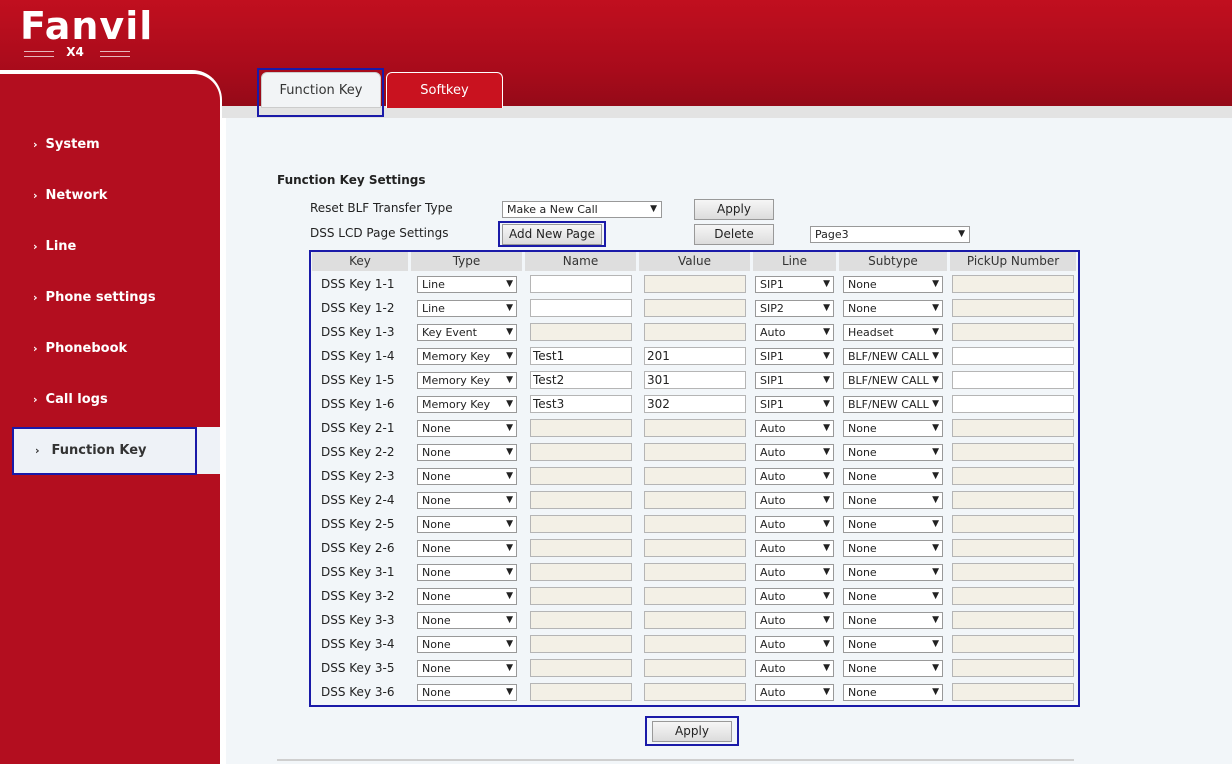  What do you see at coordinates (70, 196) in the screenshot?
I see `sidebar-item-network: › Network` at bounding box center [70, 196].